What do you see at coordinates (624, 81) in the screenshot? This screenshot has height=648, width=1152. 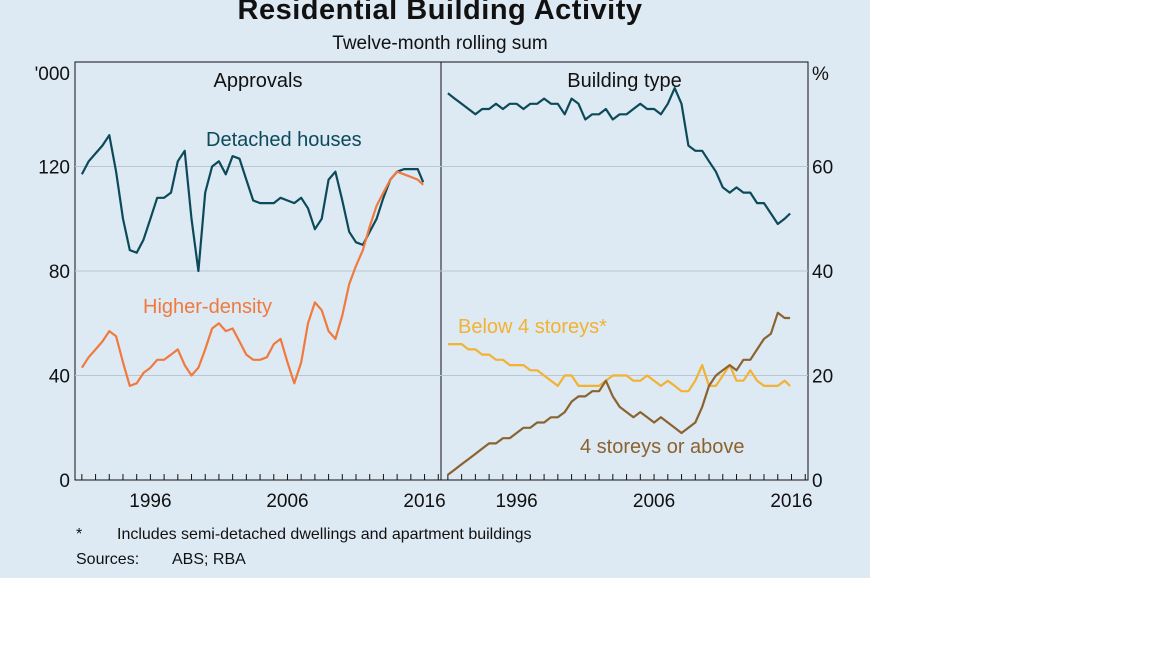 I see `panel-title: Building type` at bounding box center [624, 81].